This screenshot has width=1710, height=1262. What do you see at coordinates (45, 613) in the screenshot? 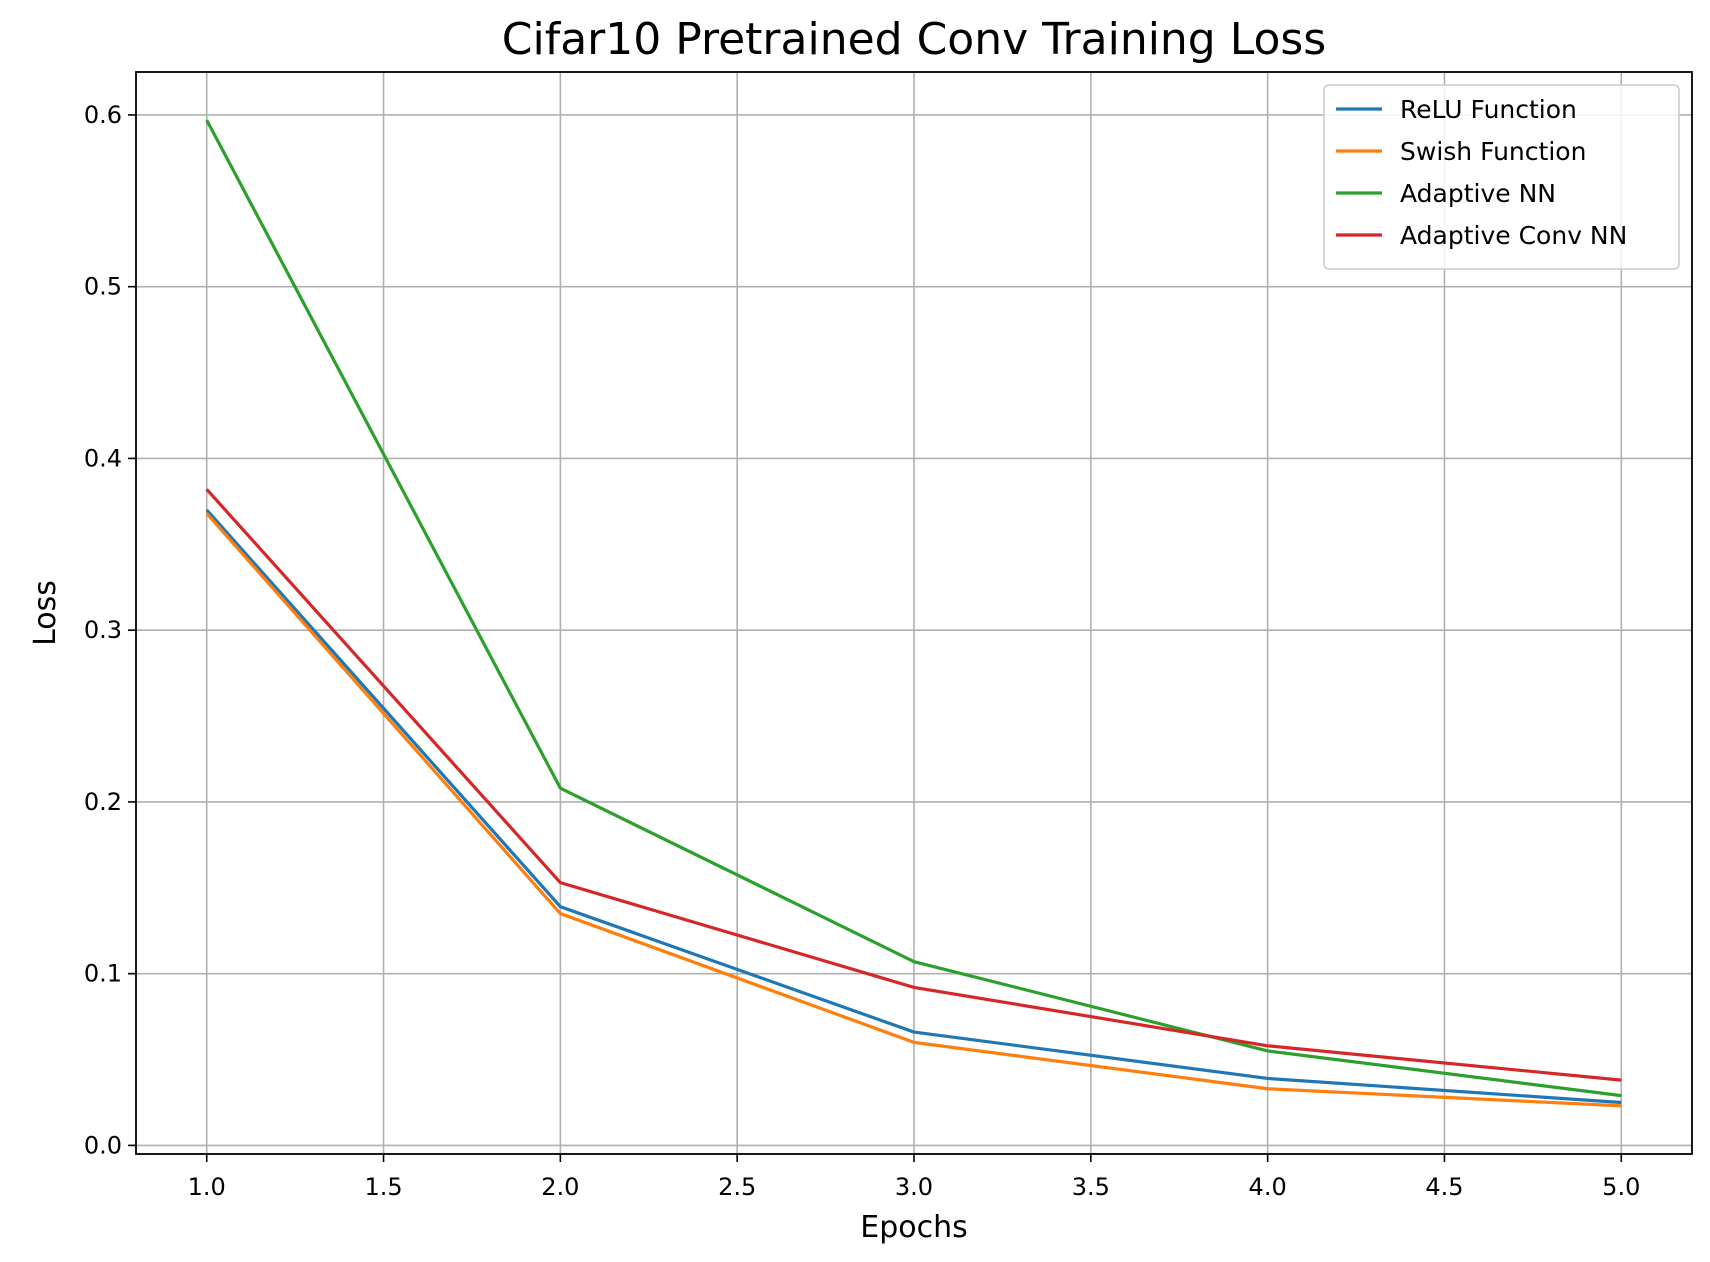
I see `y-axis-label: Loss` at bounding box center [45, 613].